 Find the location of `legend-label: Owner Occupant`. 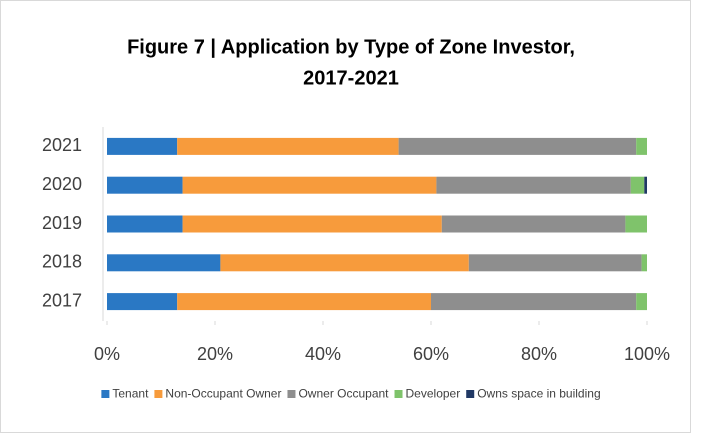

legend-label: Owner Occupant is located at coordinates (343, 394).